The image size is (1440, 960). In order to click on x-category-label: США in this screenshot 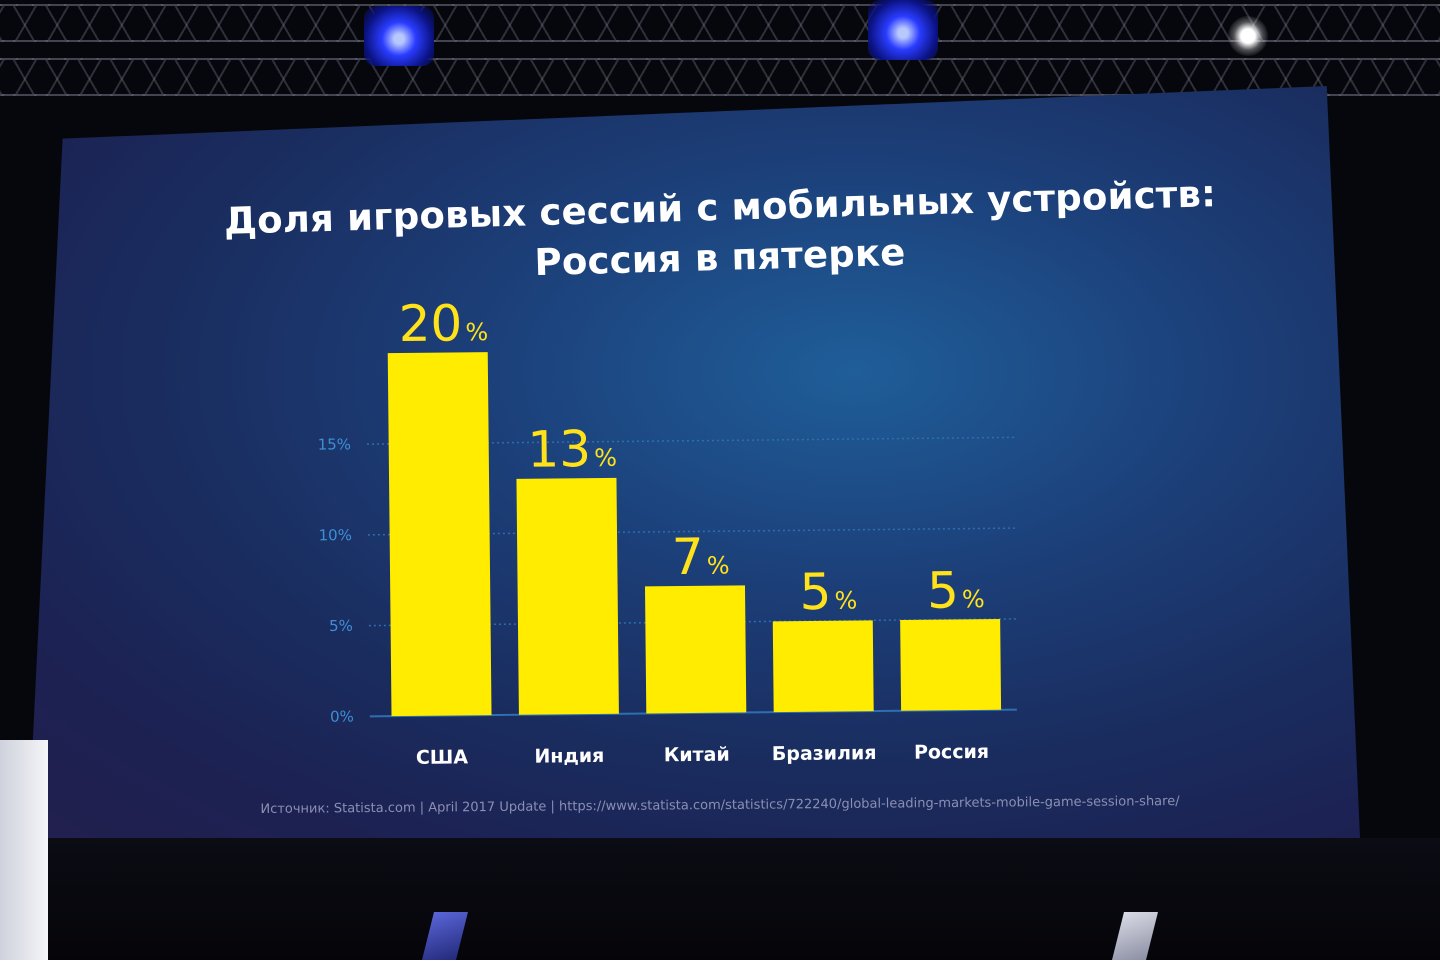, I will do `click(442, 757)`.